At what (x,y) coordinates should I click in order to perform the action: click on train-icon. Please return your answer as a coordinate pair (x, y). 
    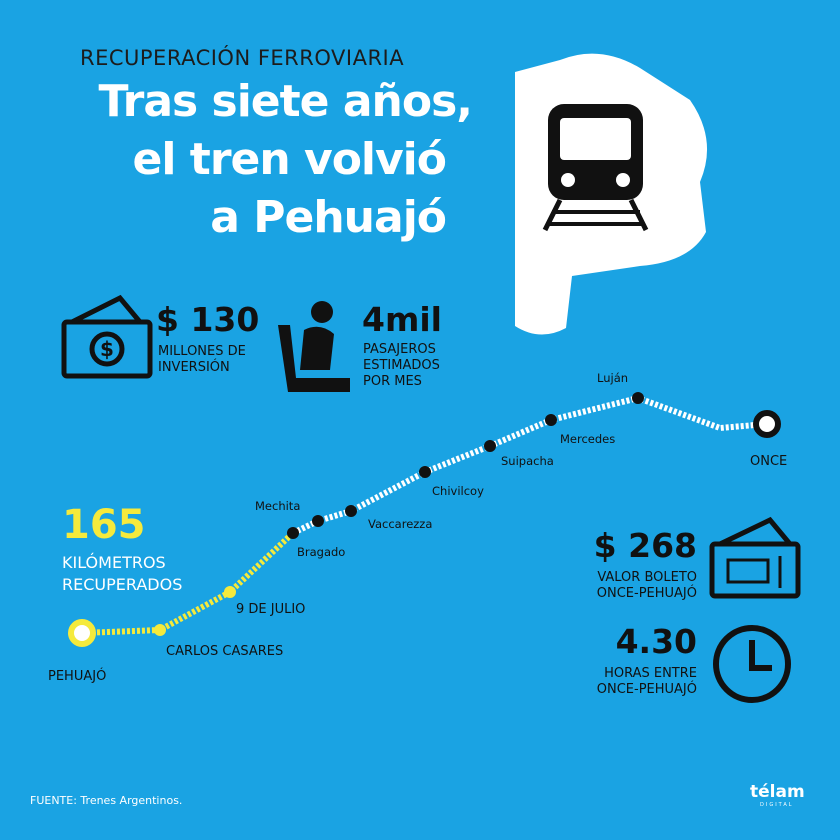
    Looking at the image, I should click on (595, 168).